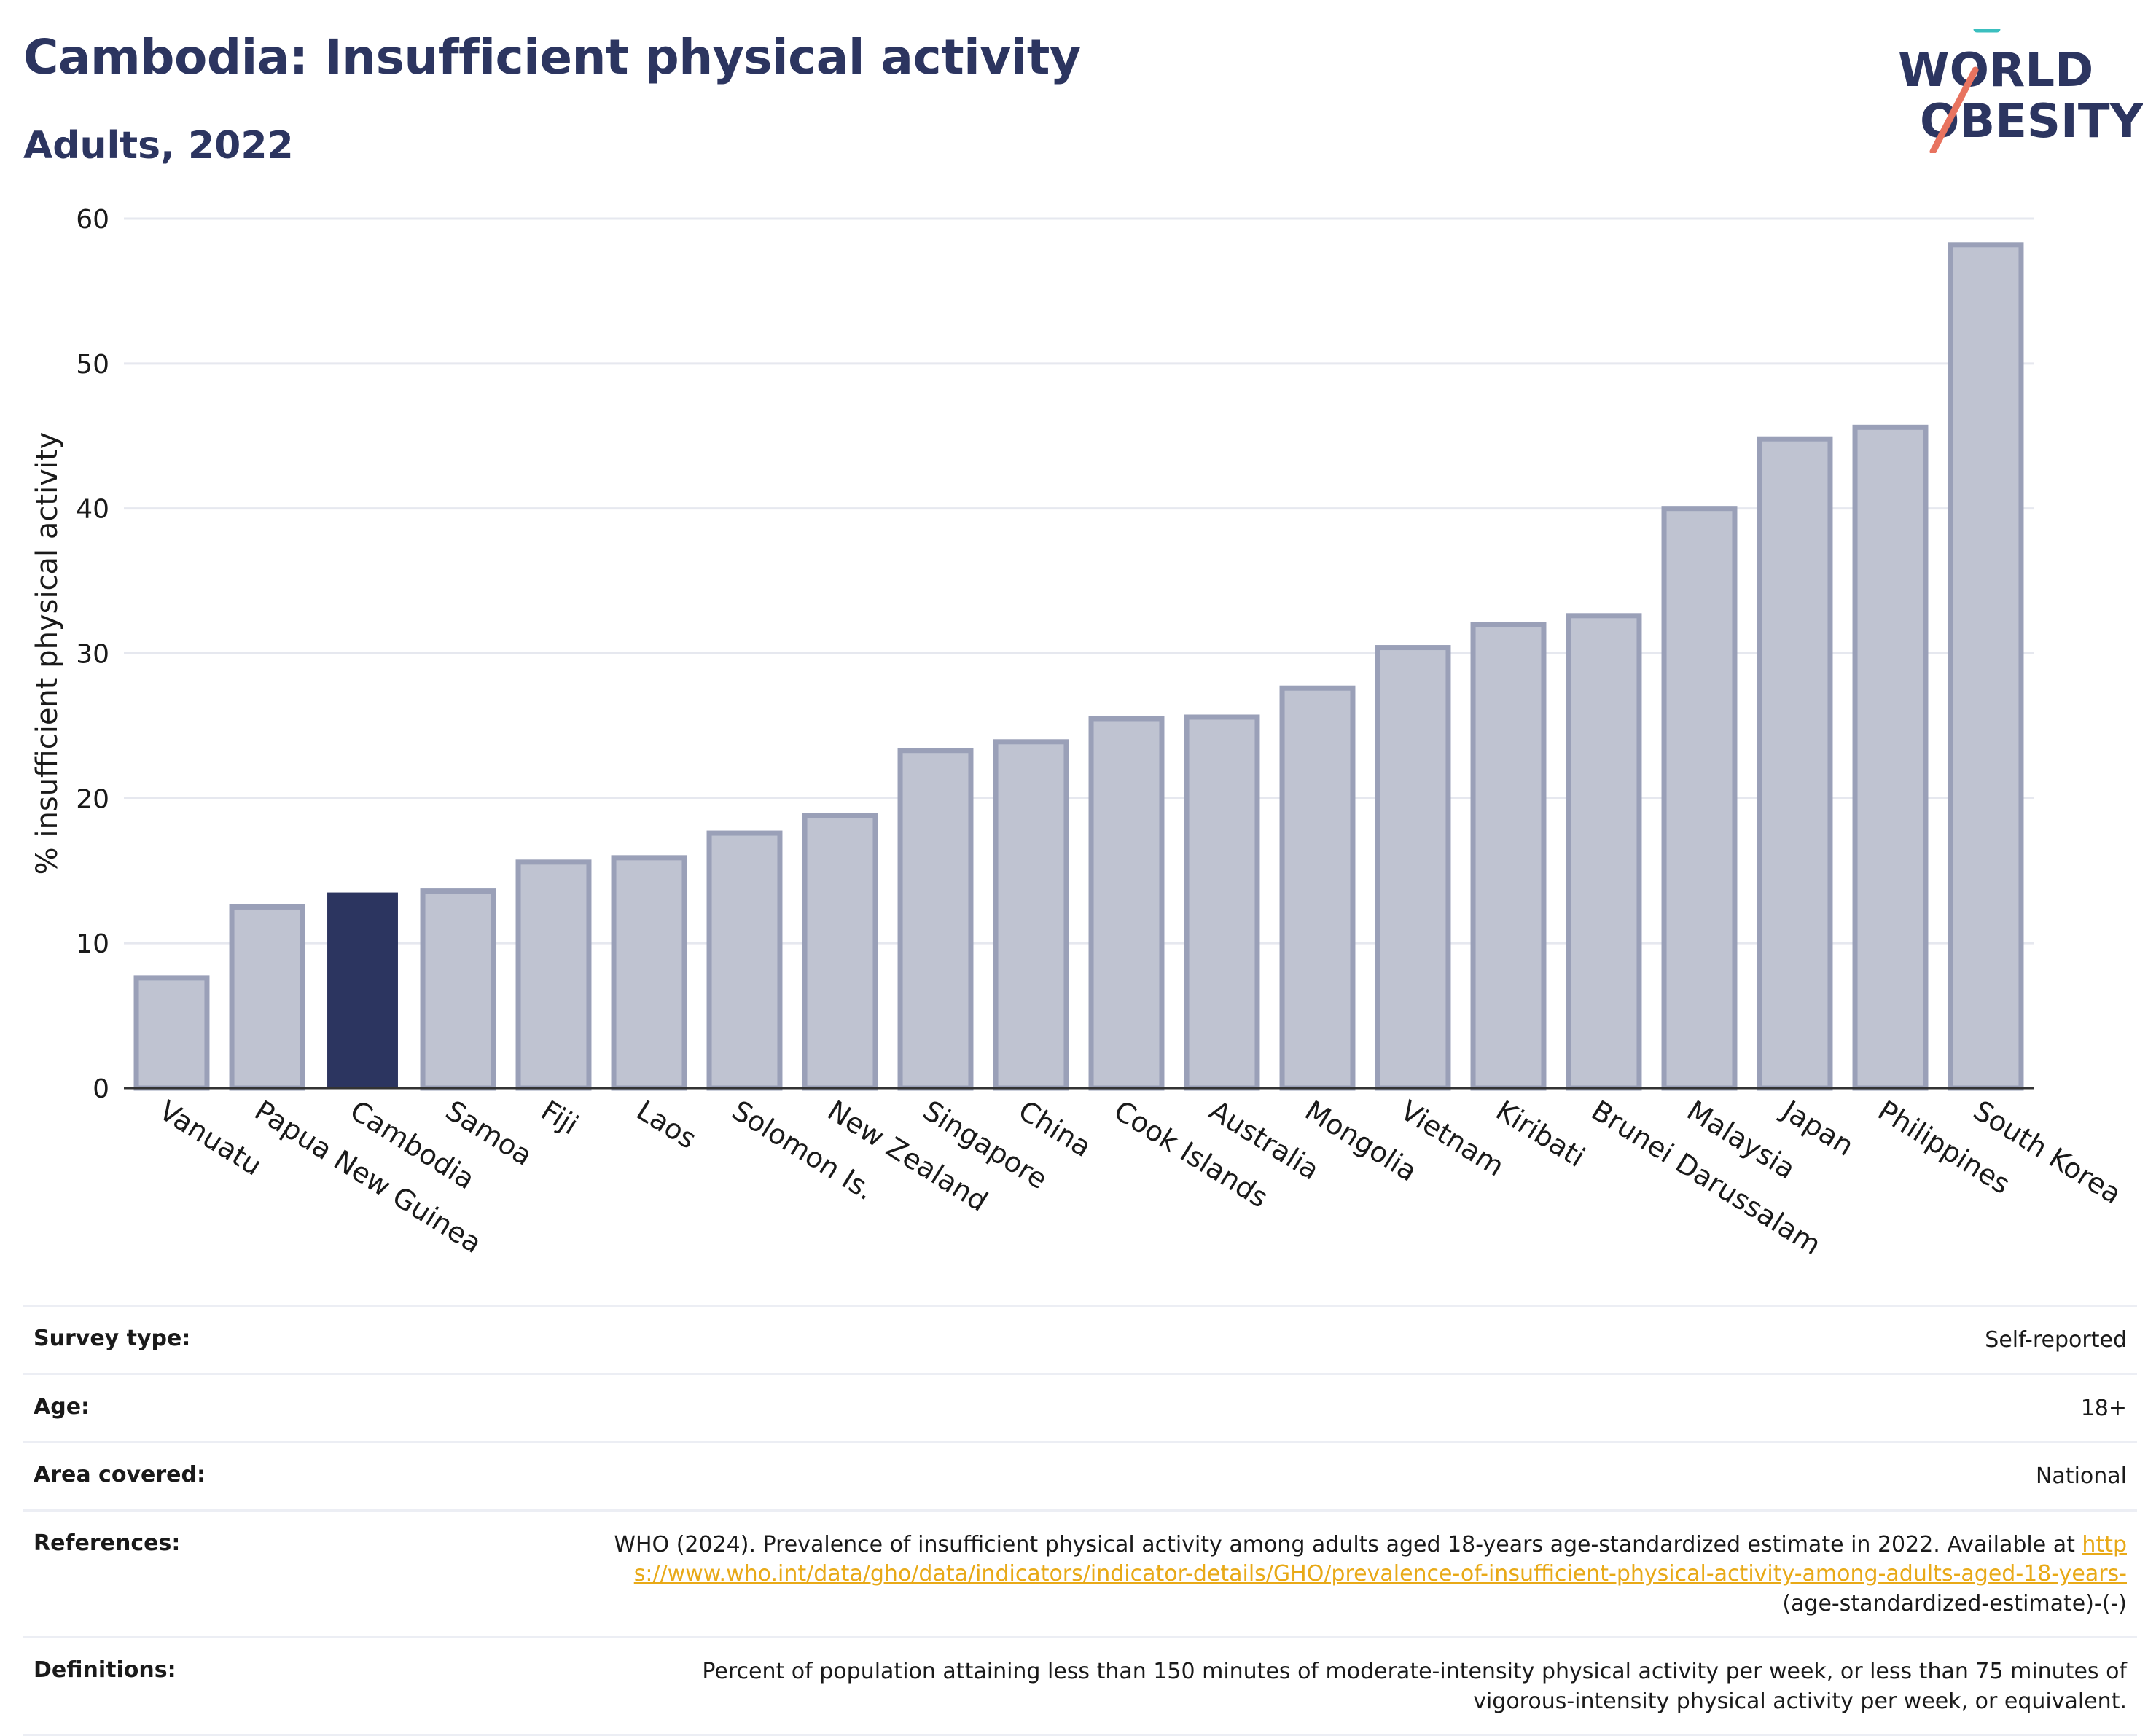  I want to click on world-obesity-logo: WORLD OBESITY, so click(2021, 91).